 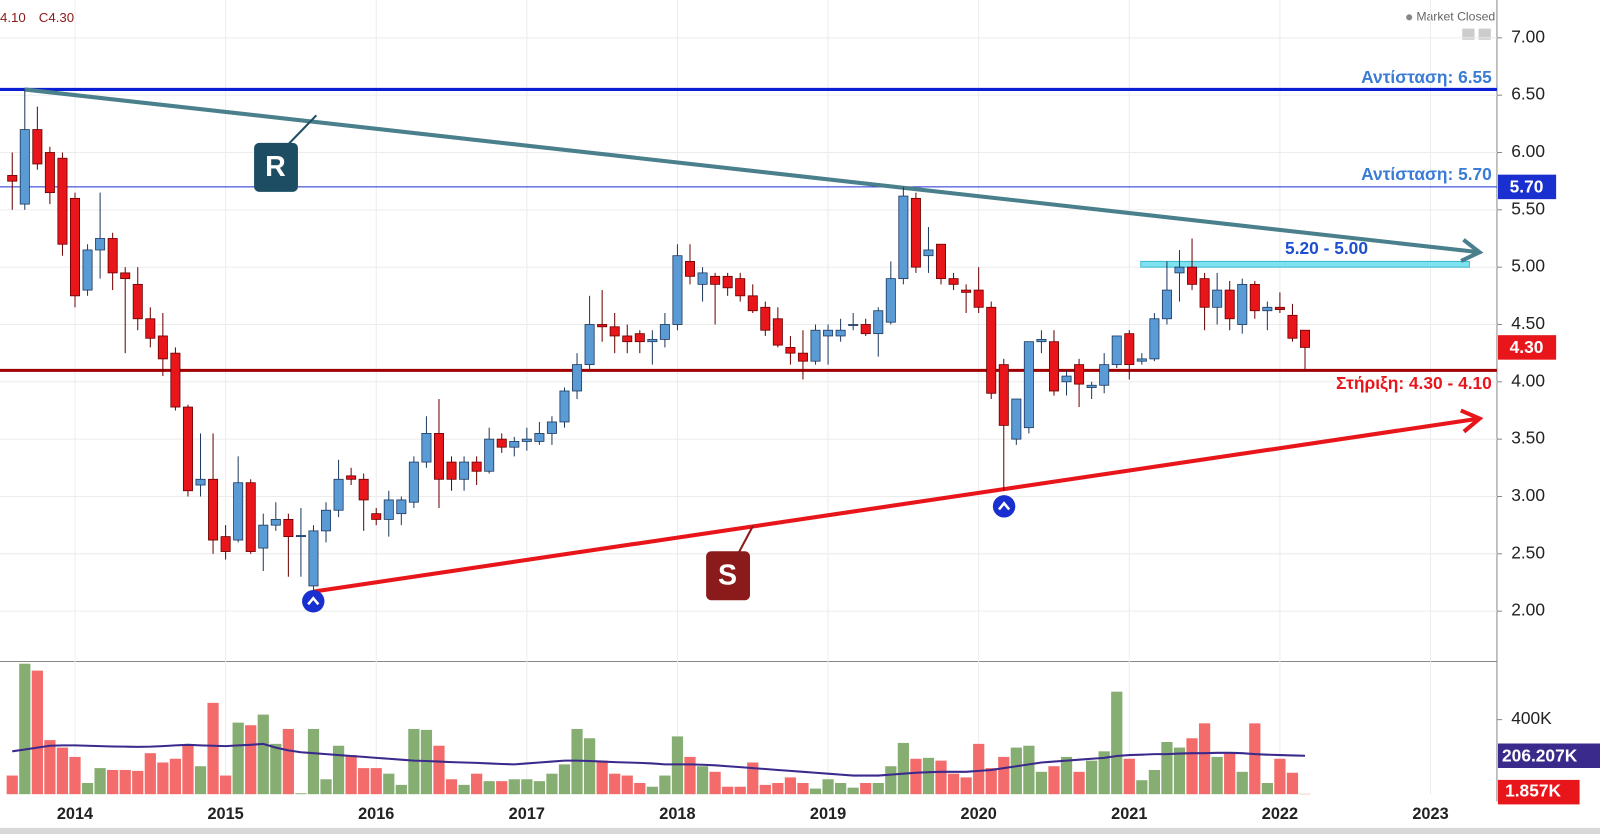 I want to click on callout-label: S, so click(x=727, y=575).